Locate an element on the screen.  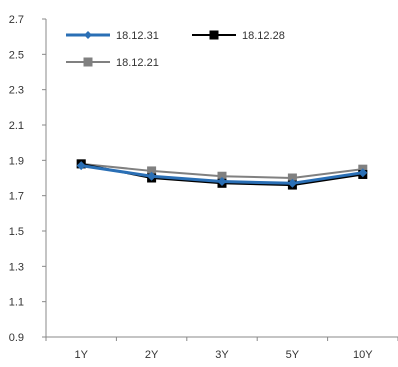
series-group is located at coordinates (222, 174).